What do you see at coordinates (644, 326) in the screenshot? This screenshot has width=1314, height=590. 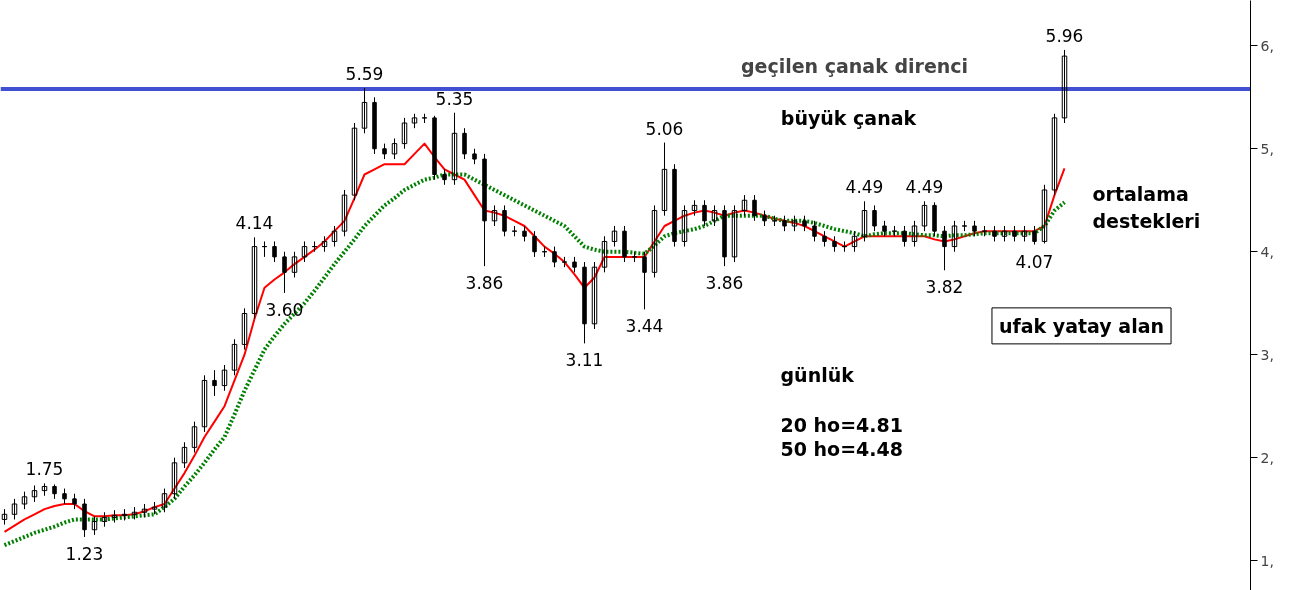 I see `annotation: 3.44` at bounding box center [644, 326].